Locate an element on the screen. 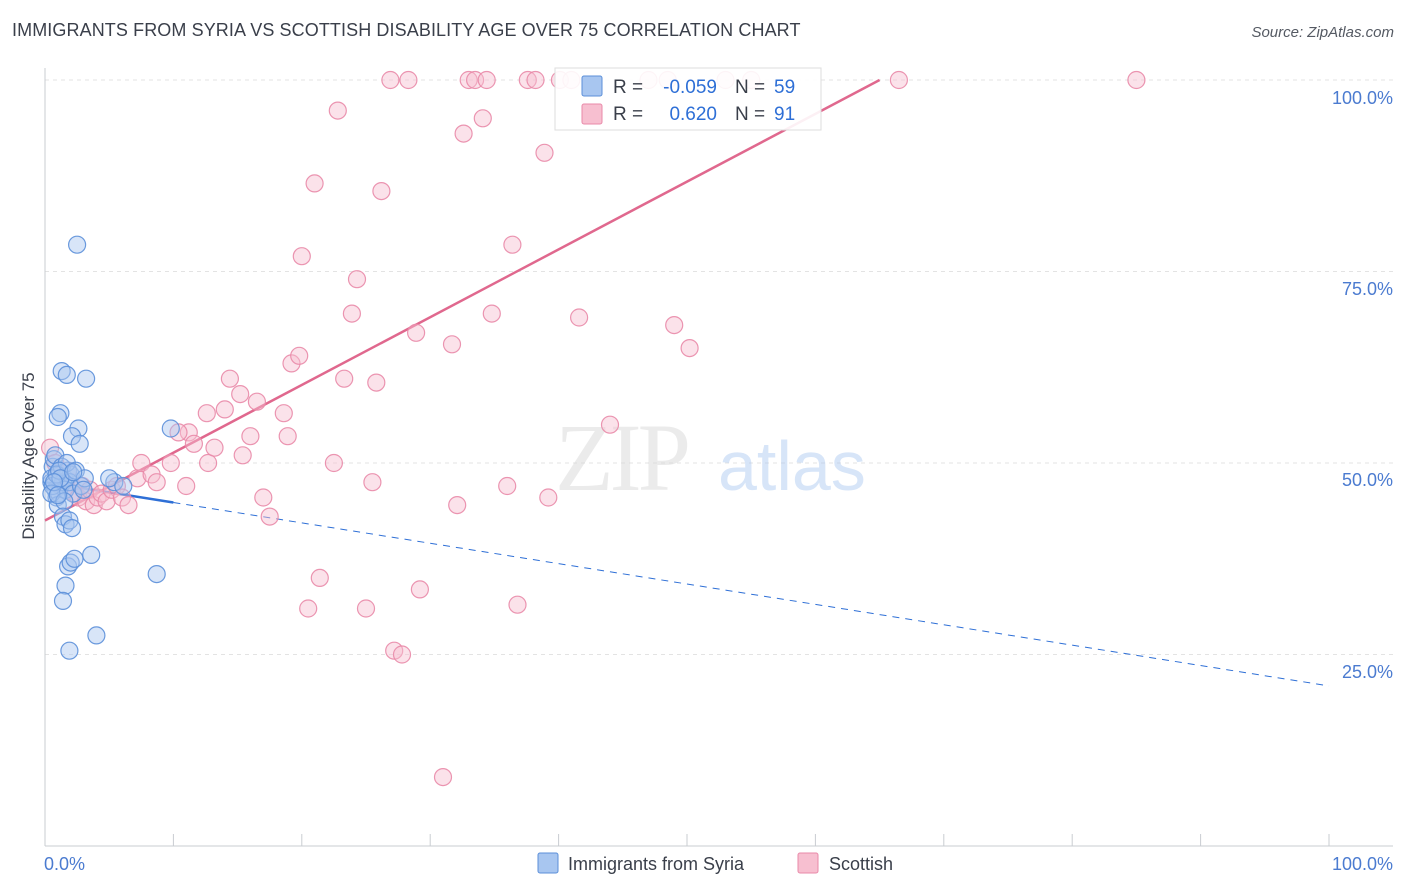 The image size is (1406, 892). stats-n-value-scottish: 91 is located at coordinates (784, 114).